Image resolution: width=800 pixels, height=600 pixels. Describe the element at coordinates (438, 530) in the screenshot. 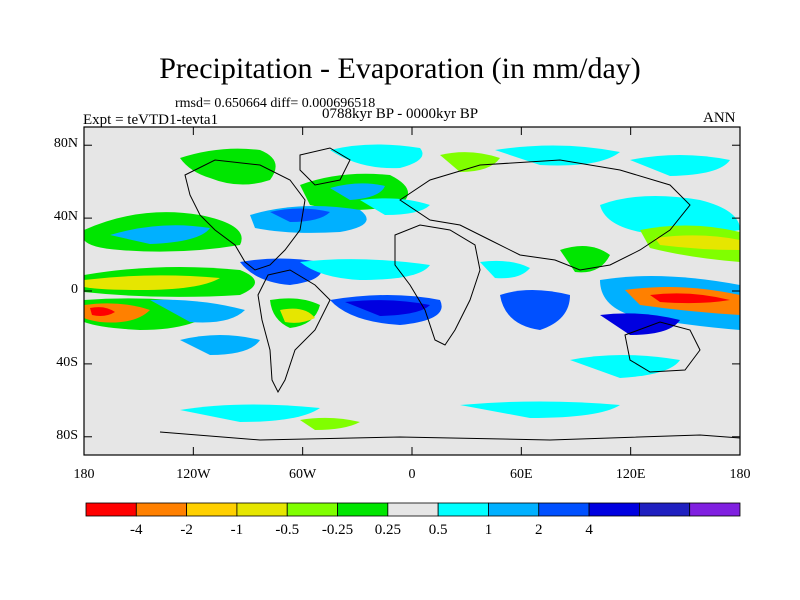

I see `colorbar-label: 0.5` at that location.